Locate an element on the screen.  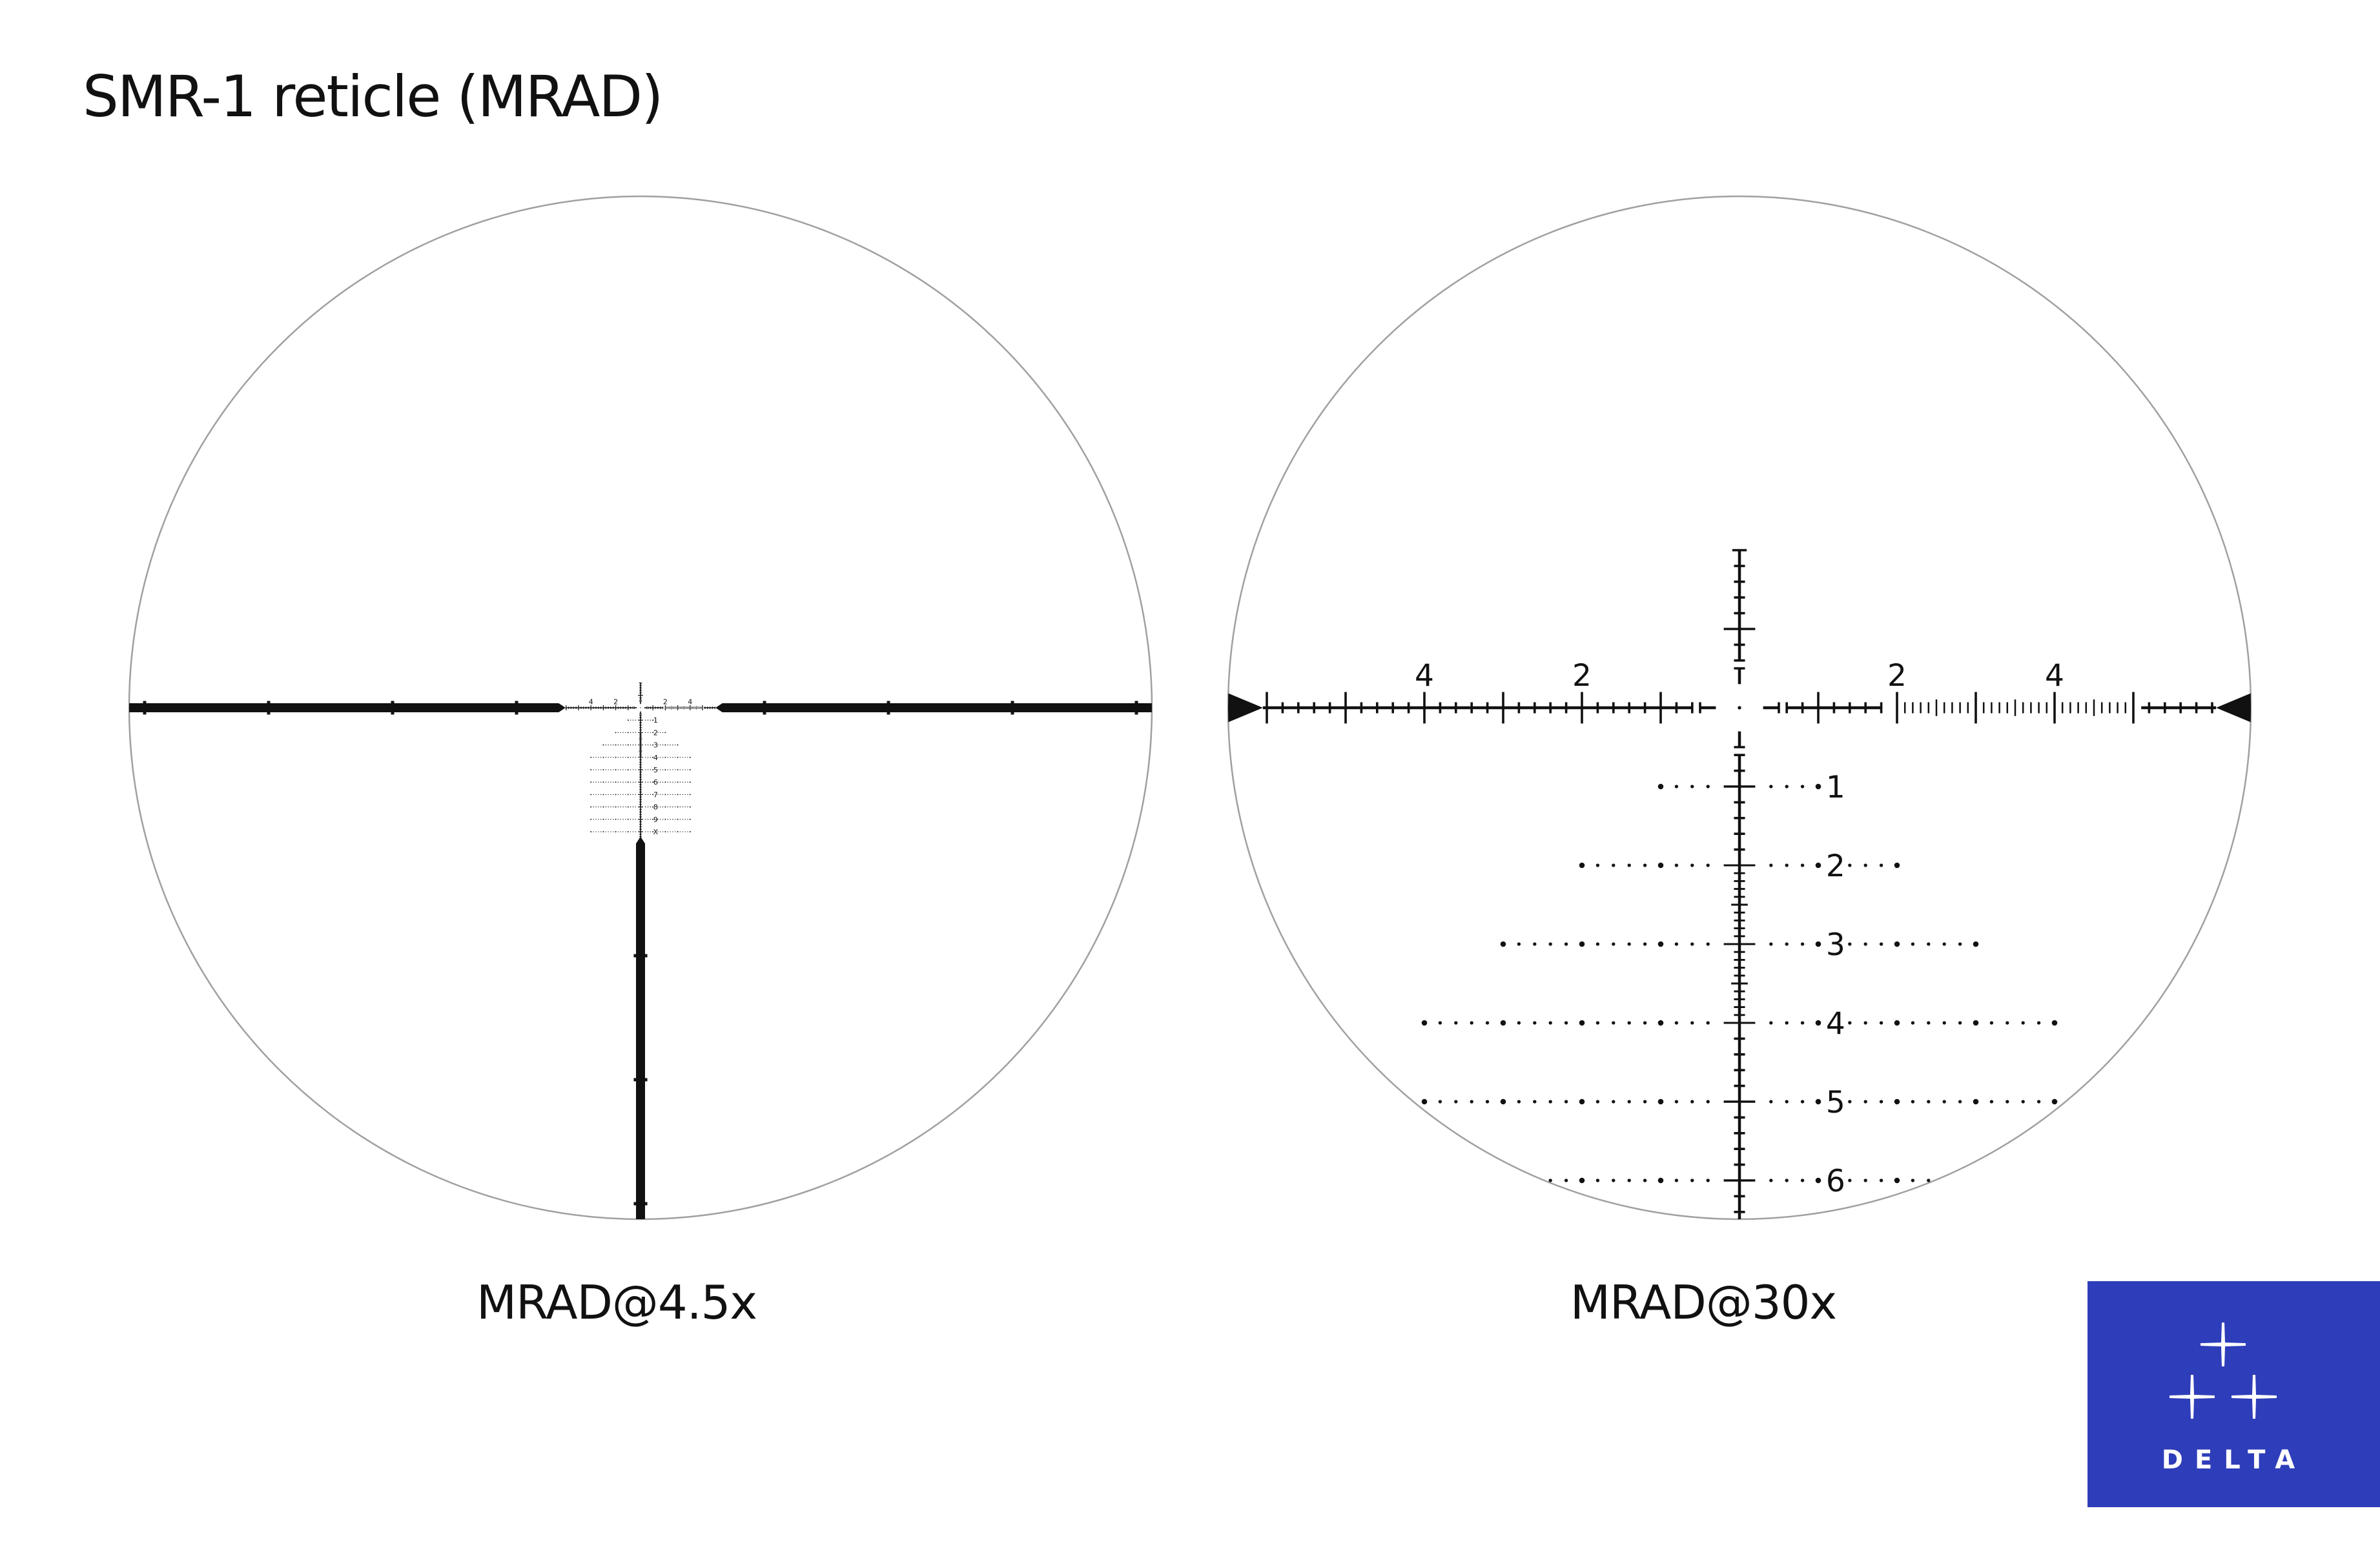
holdover-label: 6 is located at coordinates (655, 782).